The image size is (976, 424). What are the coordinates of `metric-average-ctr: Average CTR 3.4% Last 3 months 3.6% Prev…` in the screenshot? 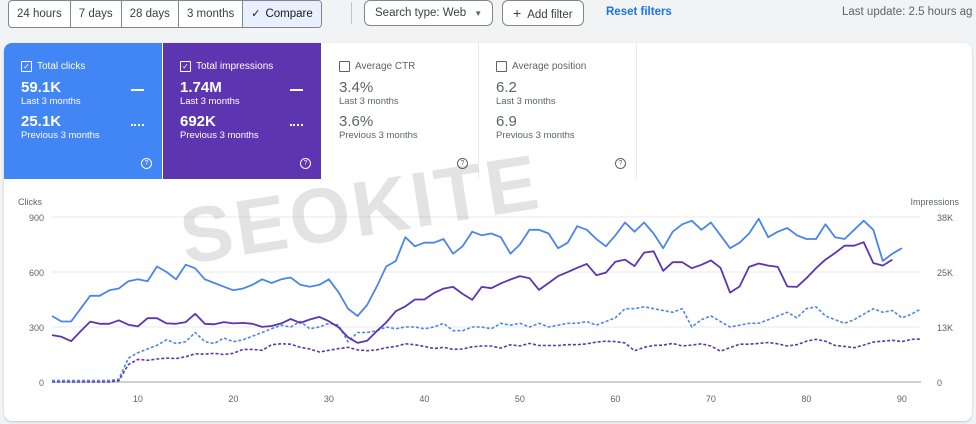 It's located at (400, 111).